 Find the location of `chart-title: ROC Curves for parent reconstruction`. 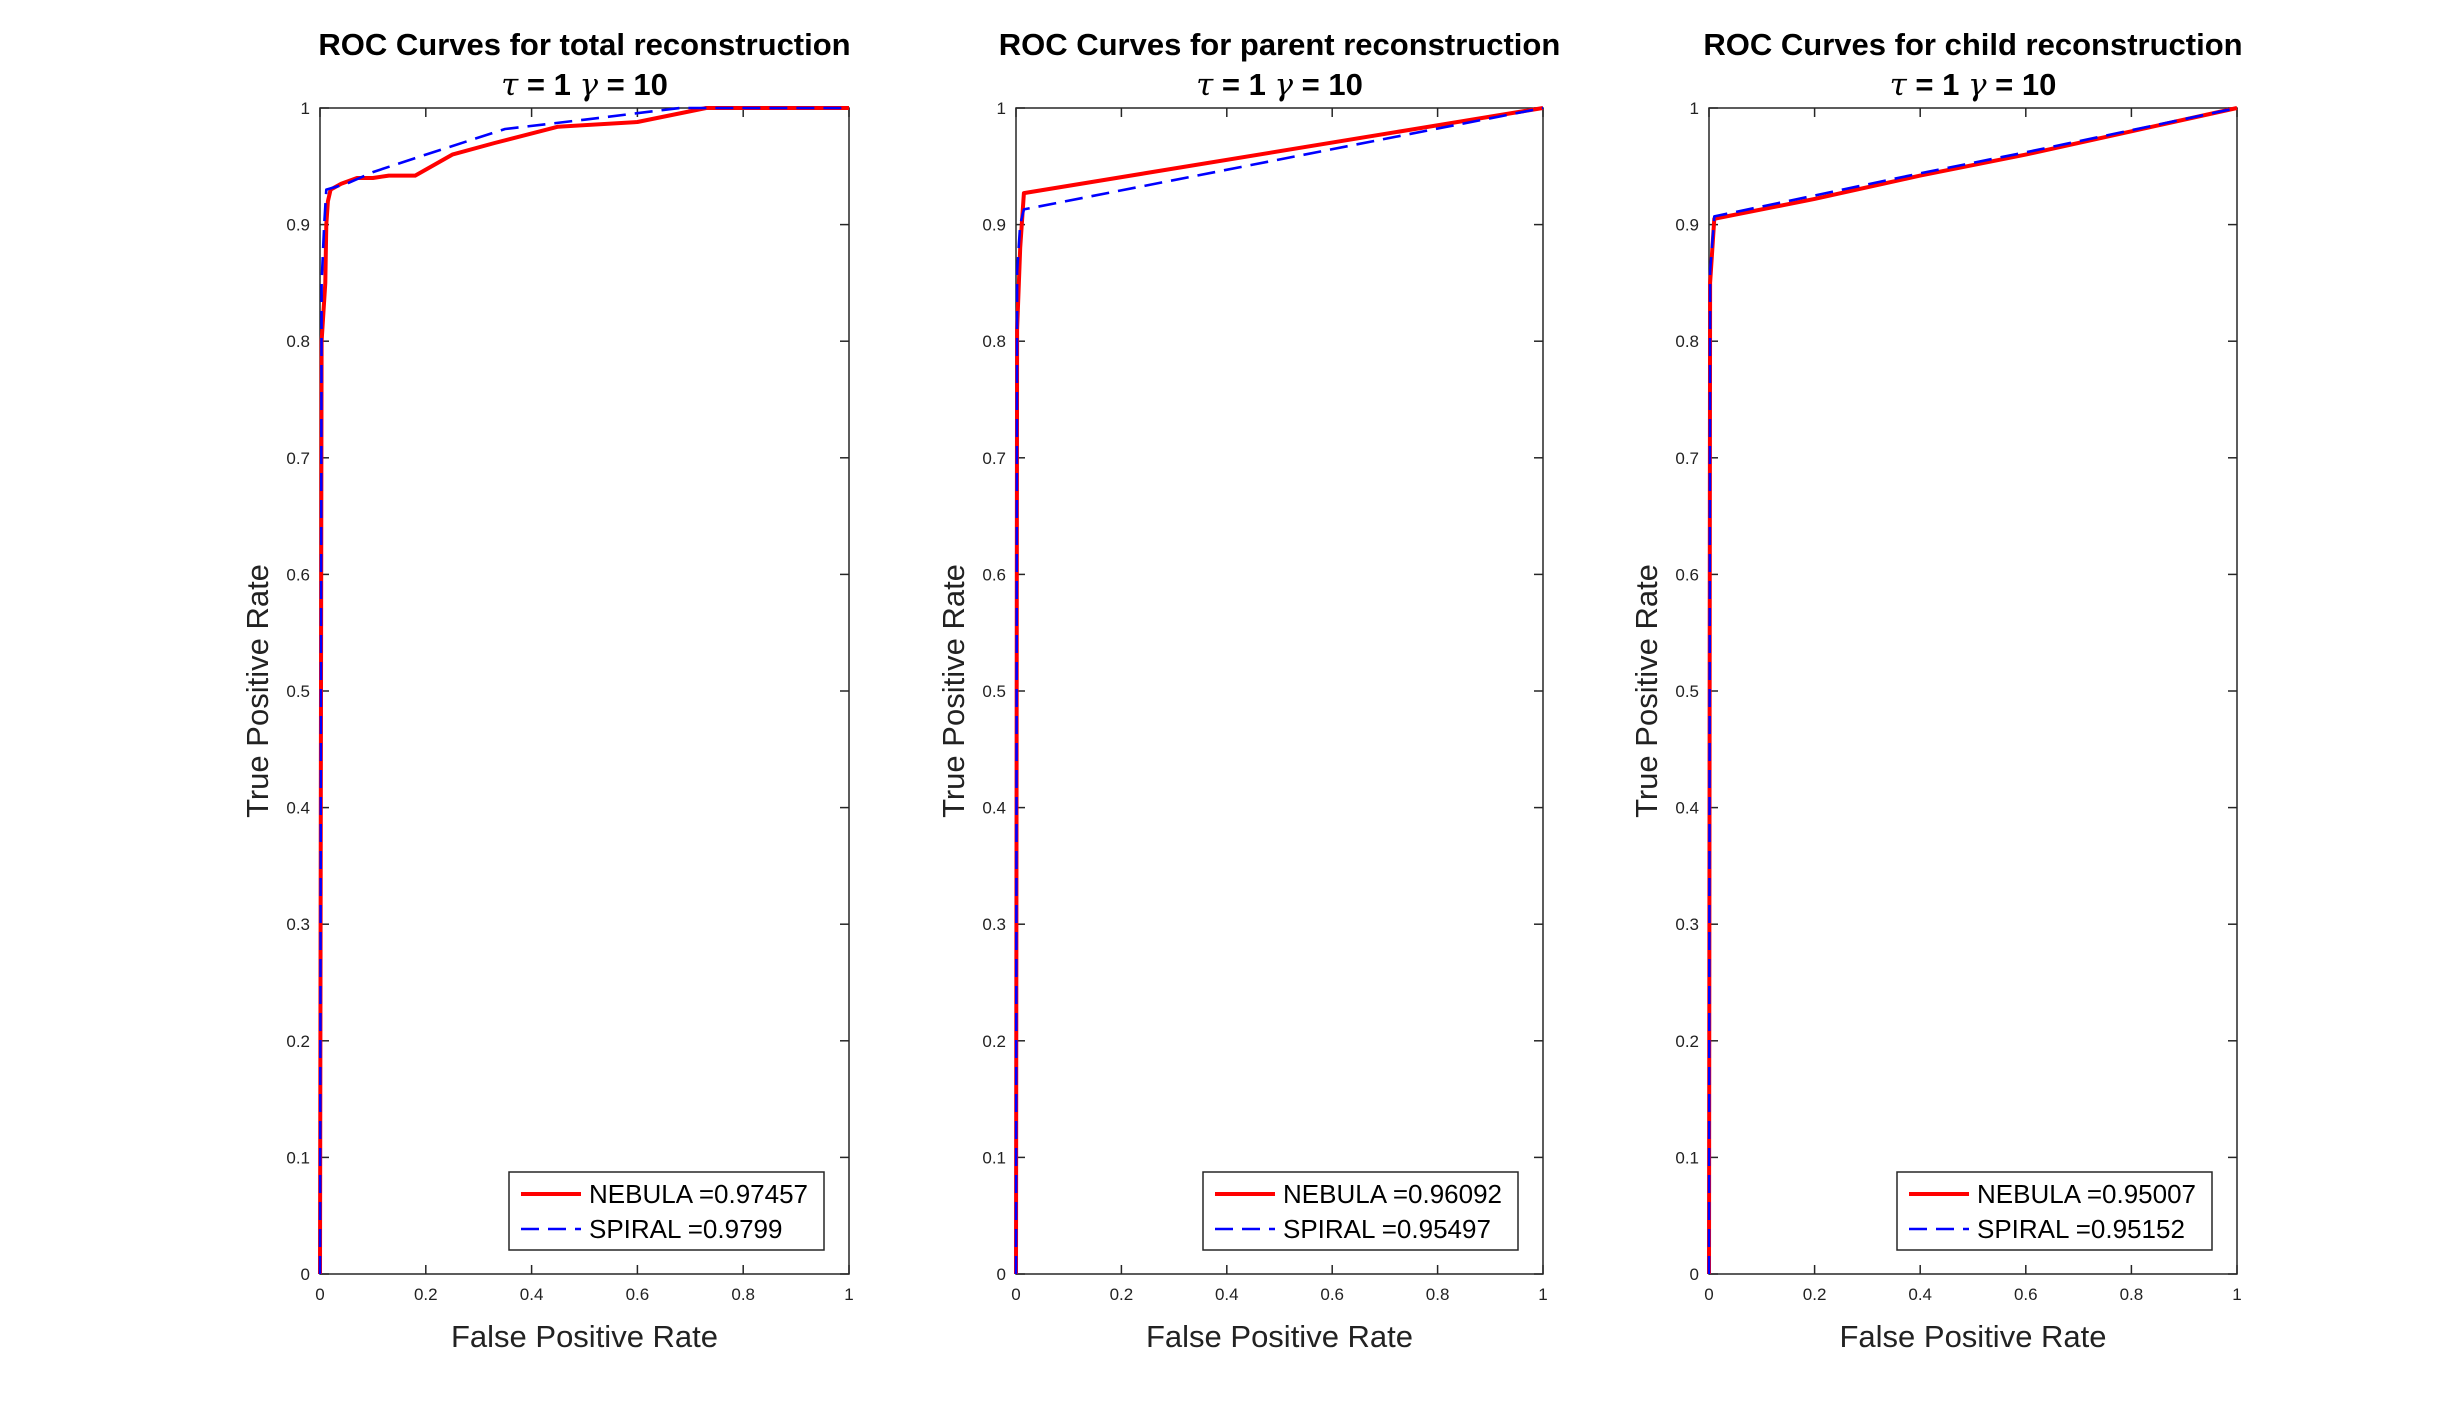

chart-title: ROC Curves for parent reconstruction is located at coordinates (1280, 44).